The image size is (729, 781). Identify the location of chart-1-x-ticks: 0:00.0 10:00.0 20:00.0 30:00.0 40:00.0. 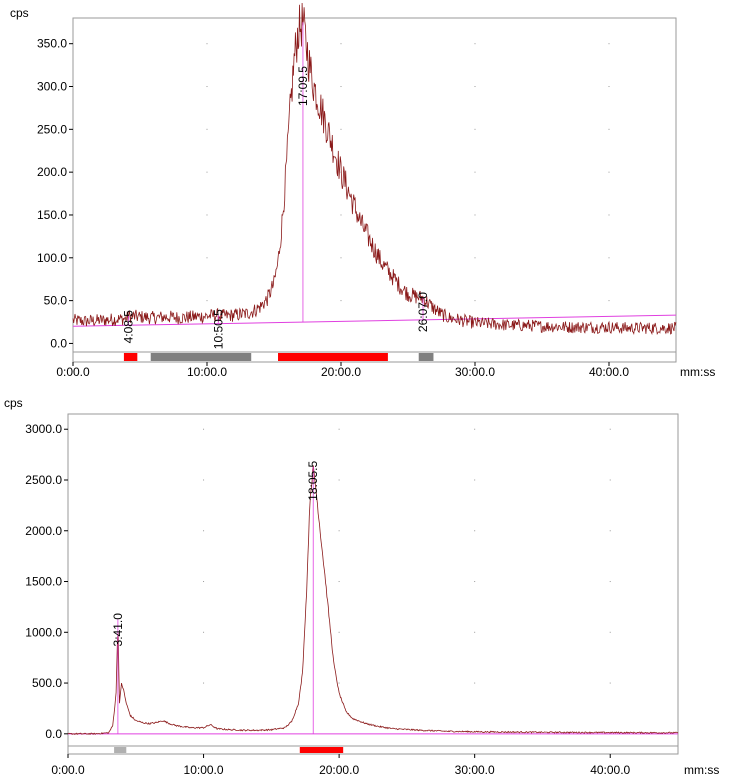
(342, 370).